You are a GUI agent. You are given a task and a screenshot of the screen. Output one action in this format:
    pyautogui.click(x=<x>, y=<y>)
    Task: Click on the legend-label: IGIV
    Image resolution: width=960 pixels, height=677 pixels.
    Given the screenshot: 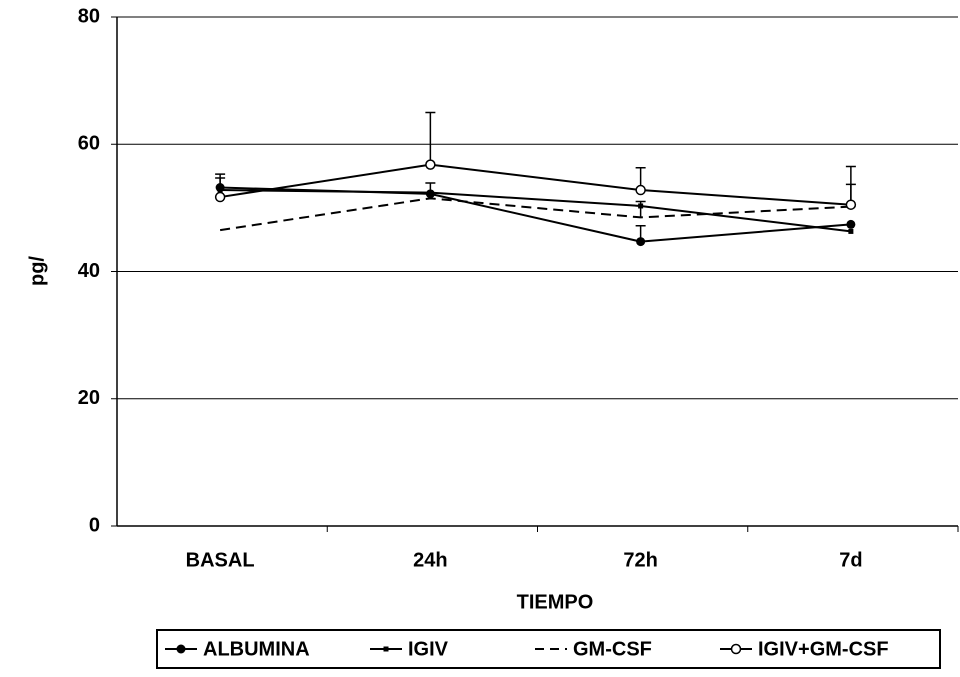 What is the action you would take?
    pyautogui.click(x=428, y=649)
    